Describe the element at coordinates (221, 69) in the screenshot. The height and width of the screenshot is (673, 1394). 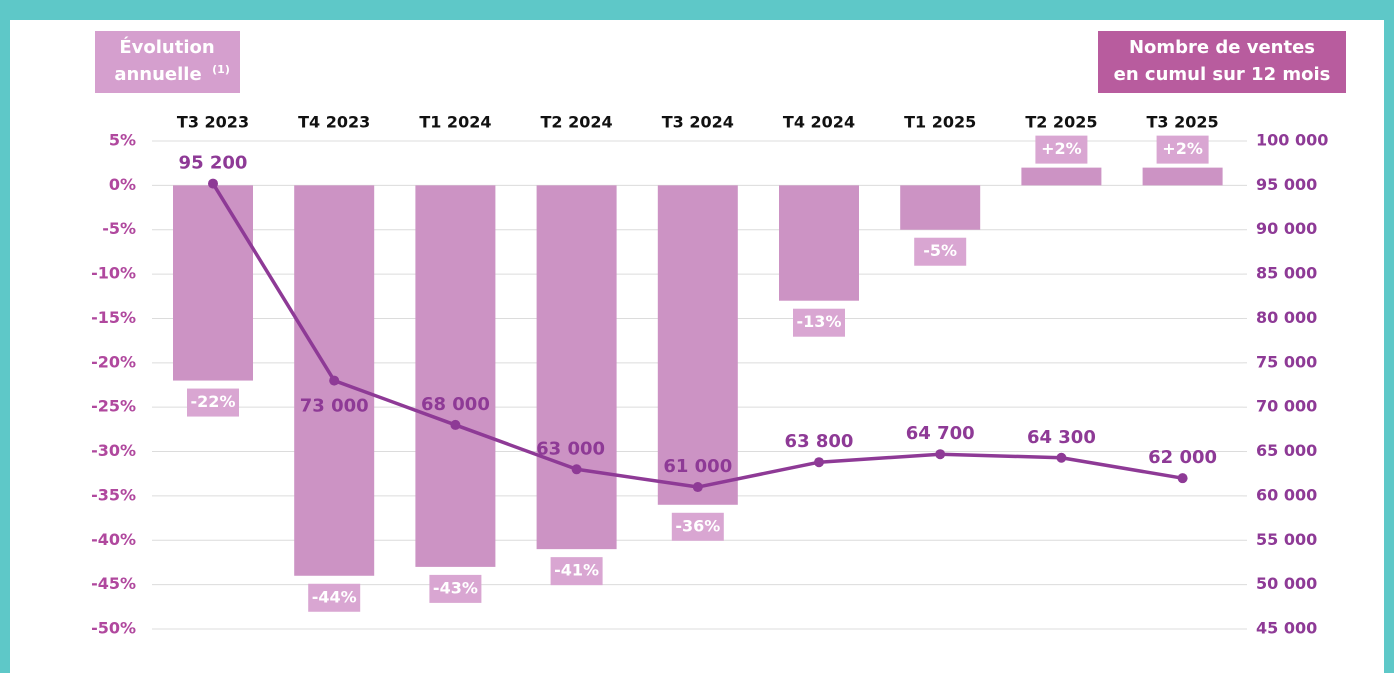
I see `y-label-note: (1)` at that location.